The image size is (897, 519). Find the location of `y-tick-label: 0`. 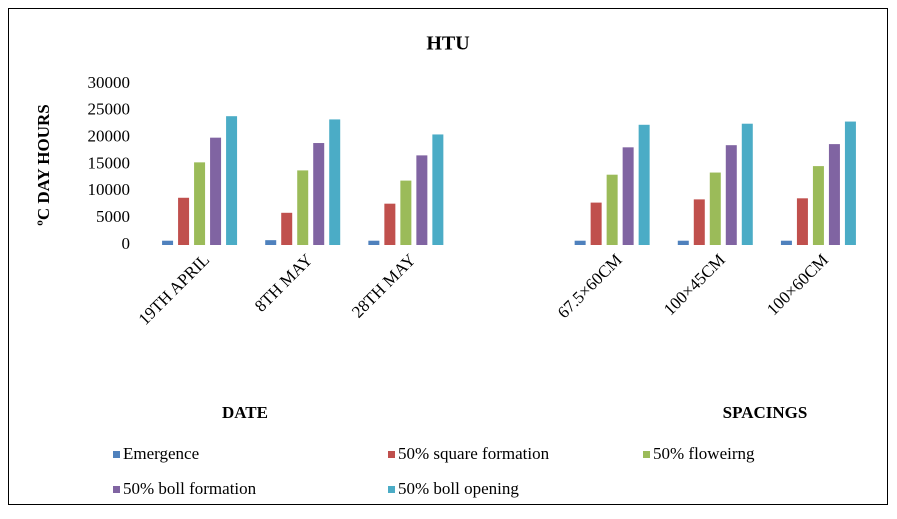

y-tick-label: 0 is located at coordinates (126, 243).